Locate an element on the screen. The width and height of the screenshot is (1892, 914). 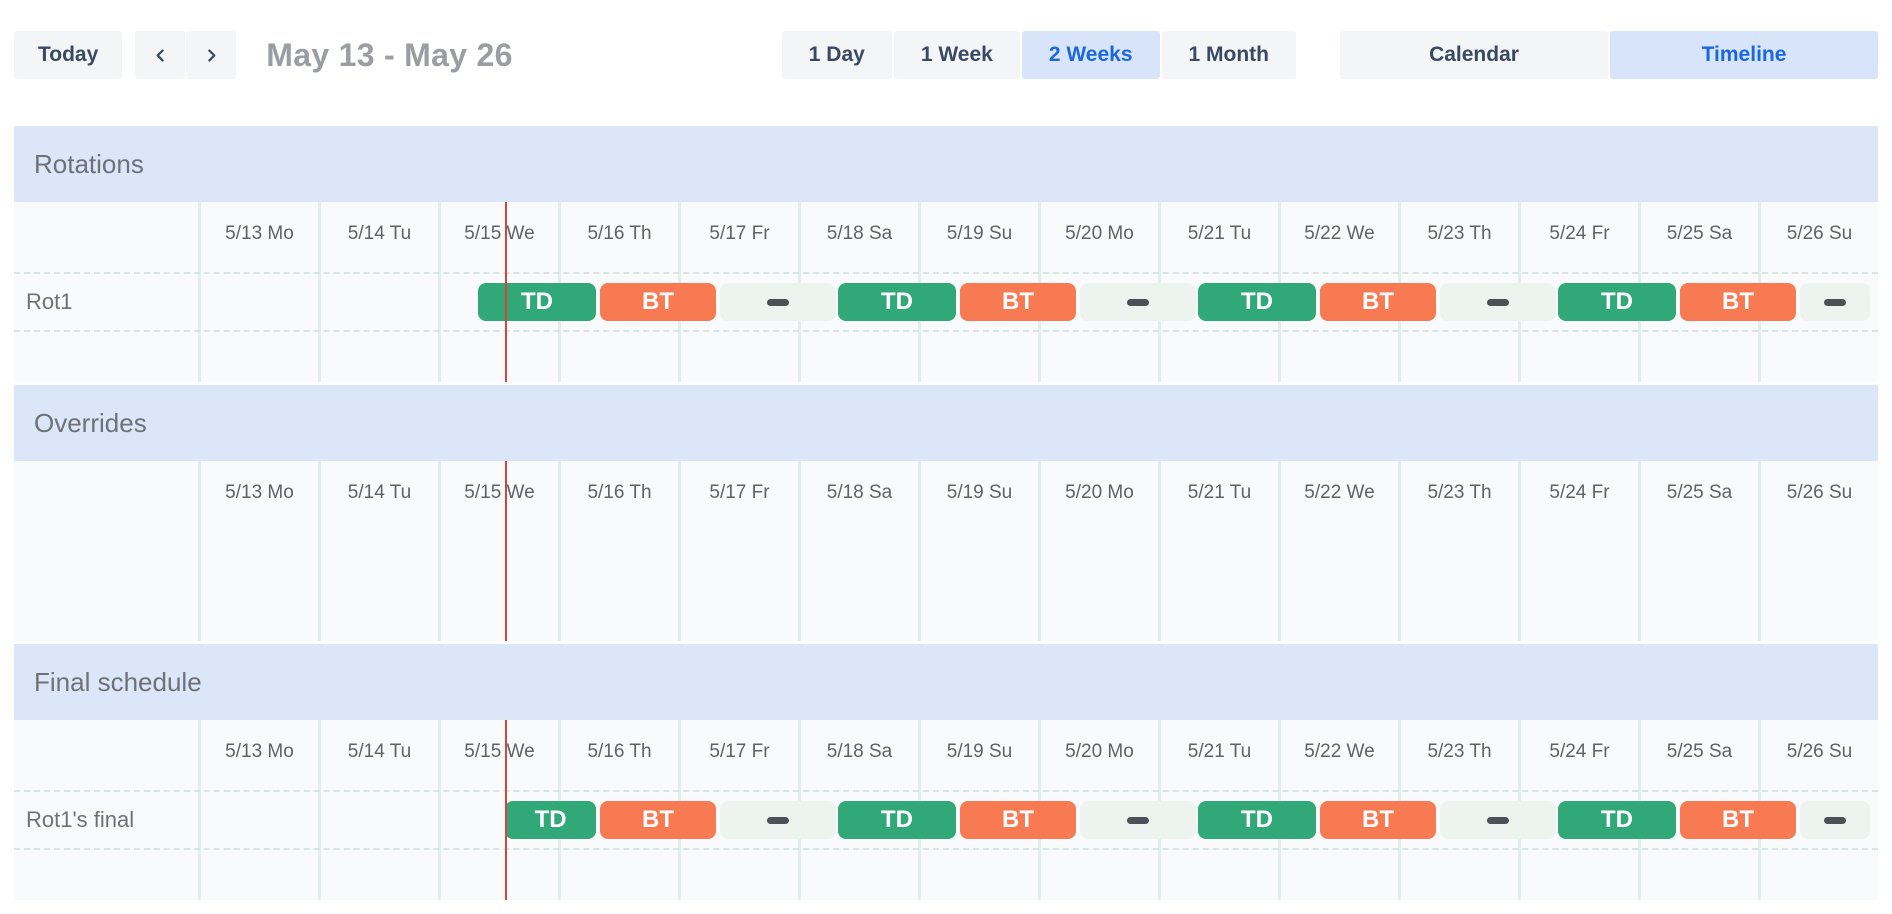
schedule-row: Rot1's final TD BT TD BT TD BT TD BT is located at coordinates (946, 820).